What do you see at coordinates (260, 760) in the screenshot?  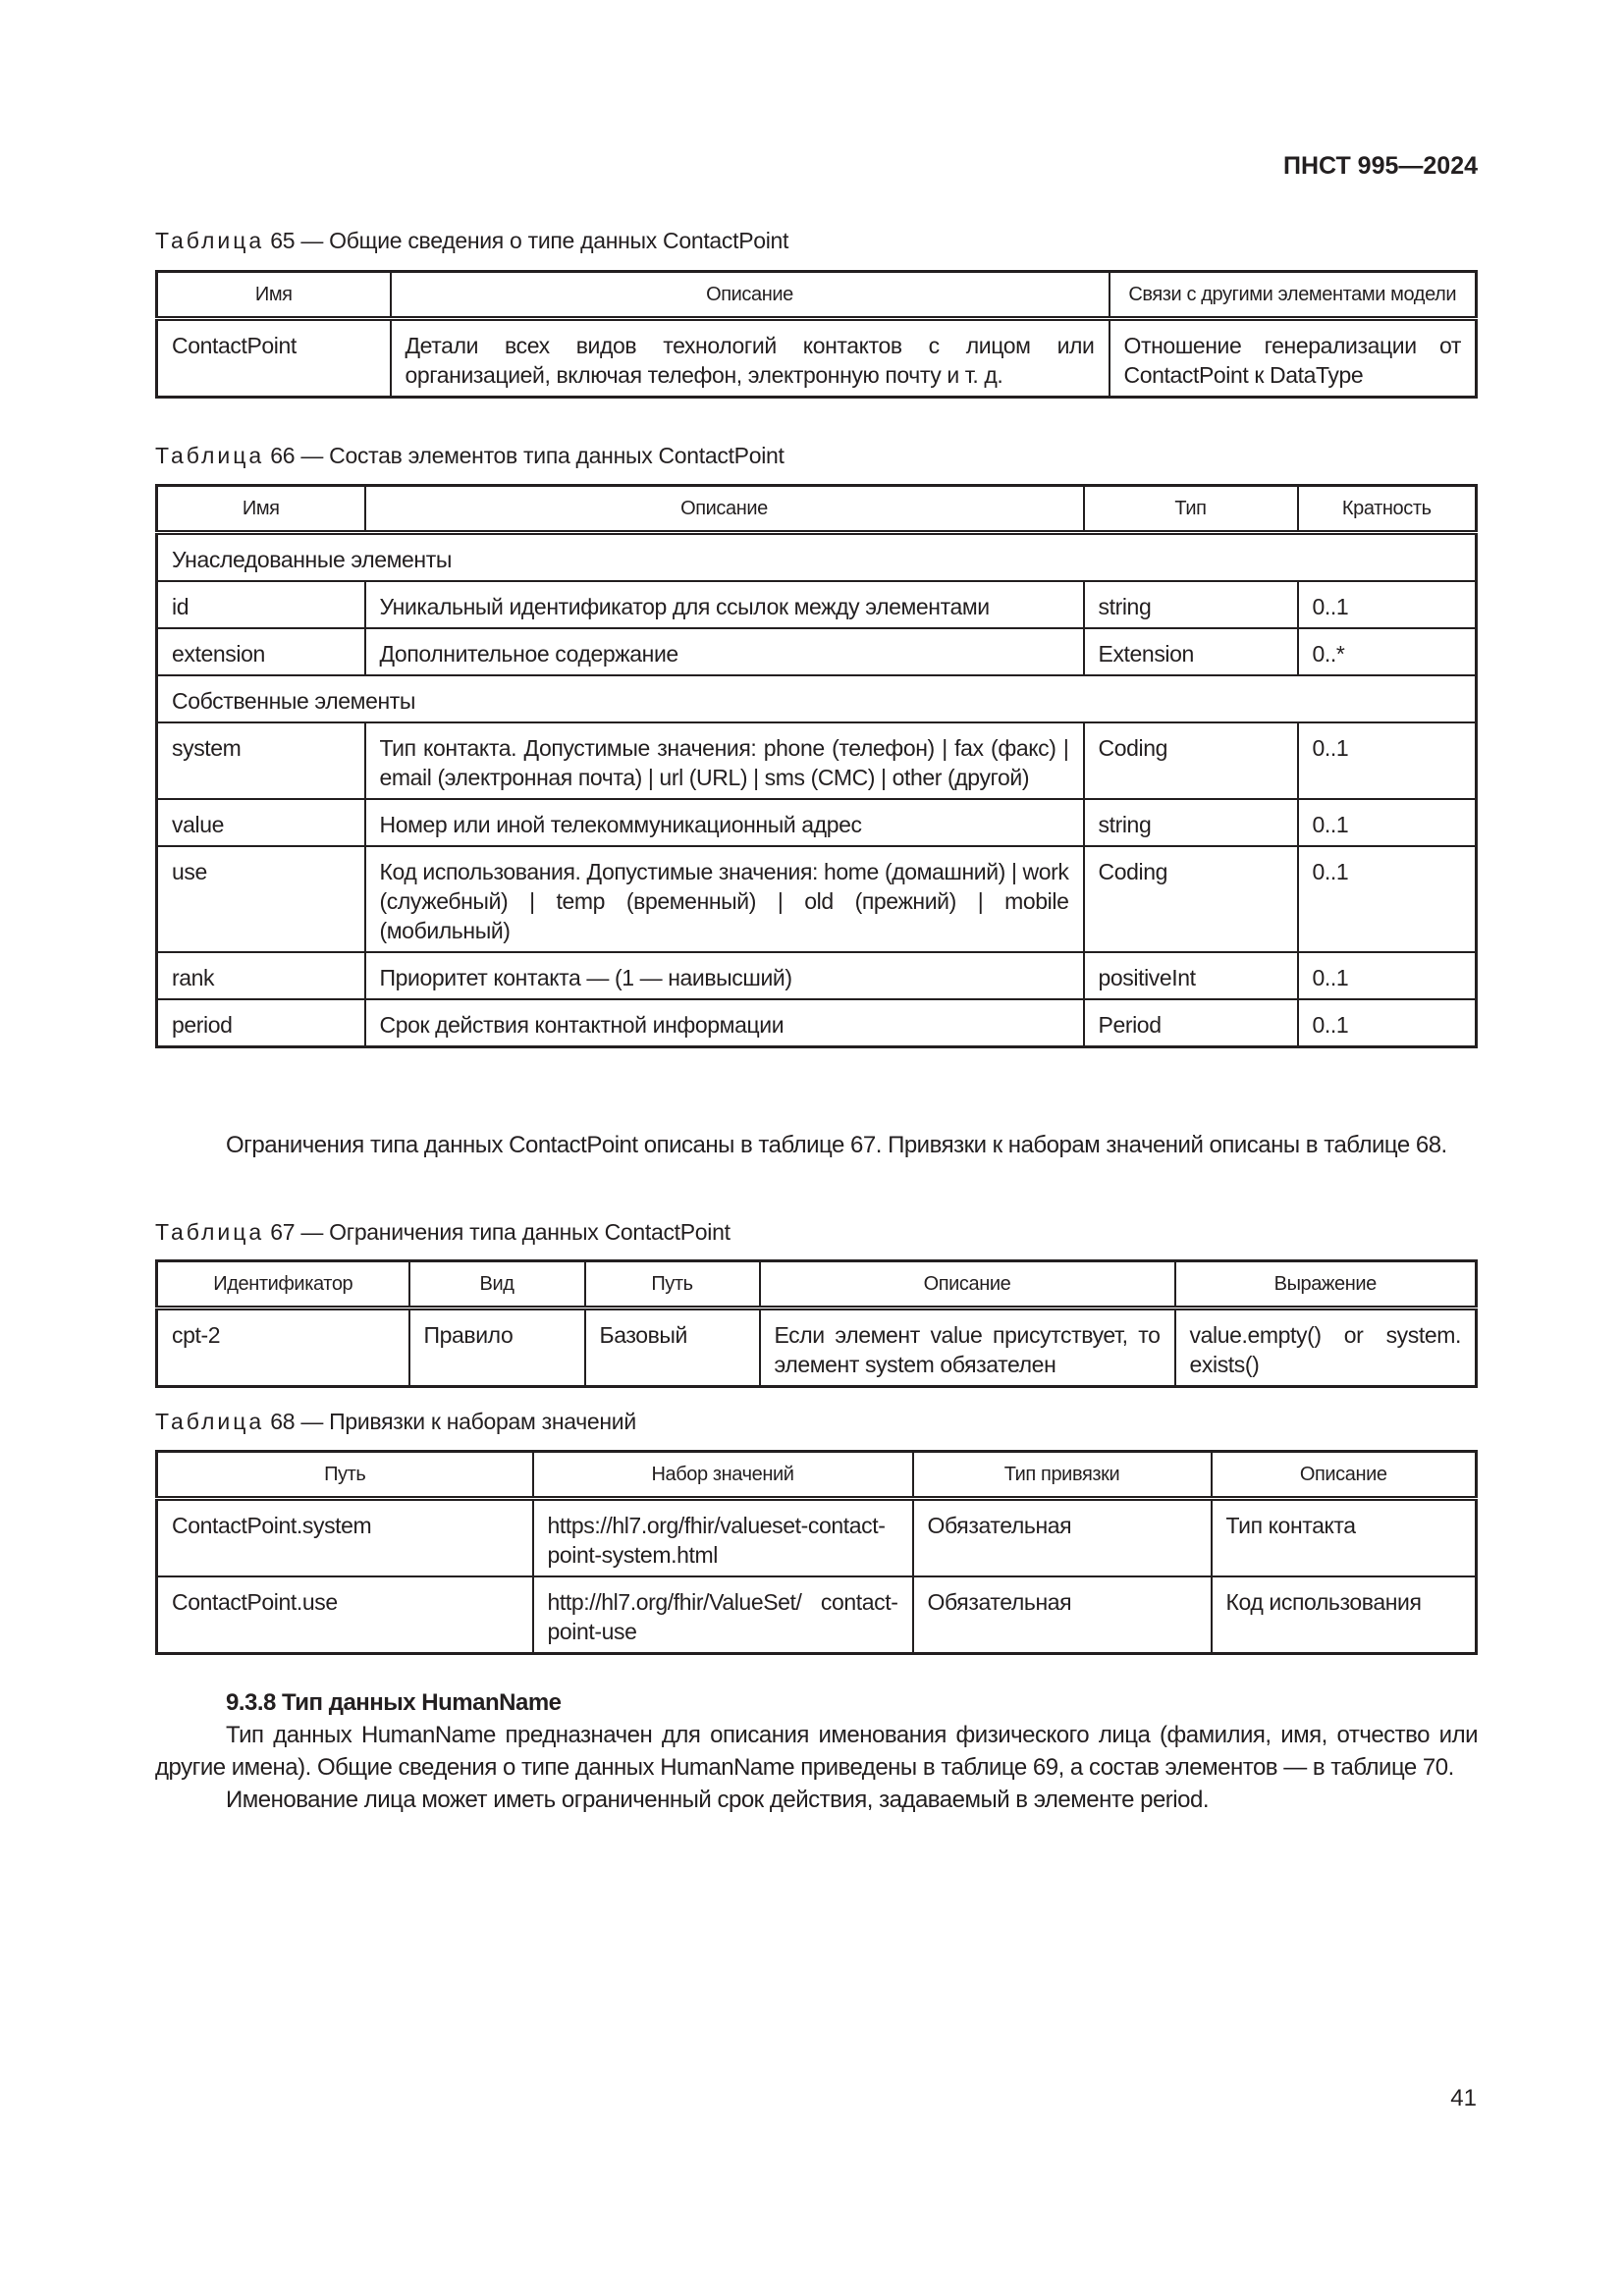 I see `table-cell: system` at bounding box center [260, 760].